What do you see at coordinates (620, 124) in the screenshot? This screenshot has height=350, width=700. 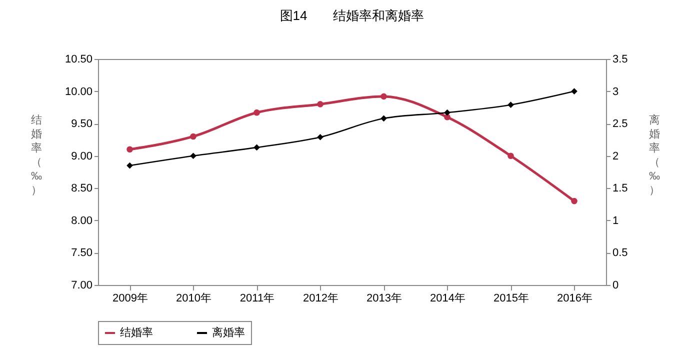 I see `y2-tick-label: 2.5` at bounding box center [620, 124].